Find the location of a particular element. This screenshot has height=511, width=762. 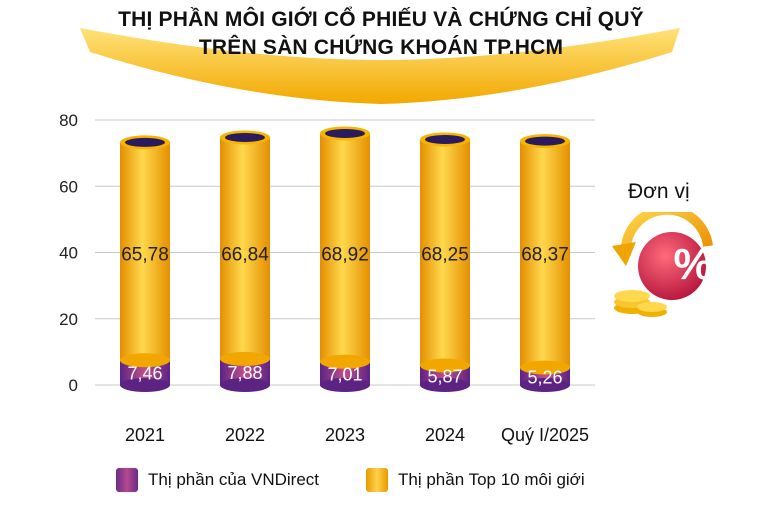

title-banner is located at coordinates (380, 66).